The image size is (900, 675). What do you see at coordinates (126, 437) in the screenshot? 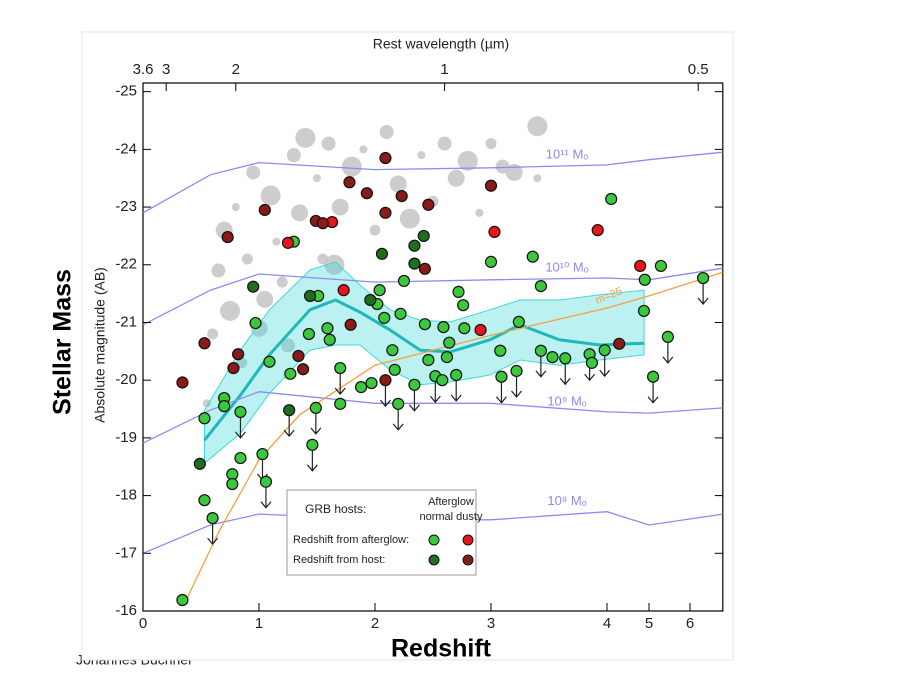
I see `y-tick-label: -19` at bounding box center [126, 437].